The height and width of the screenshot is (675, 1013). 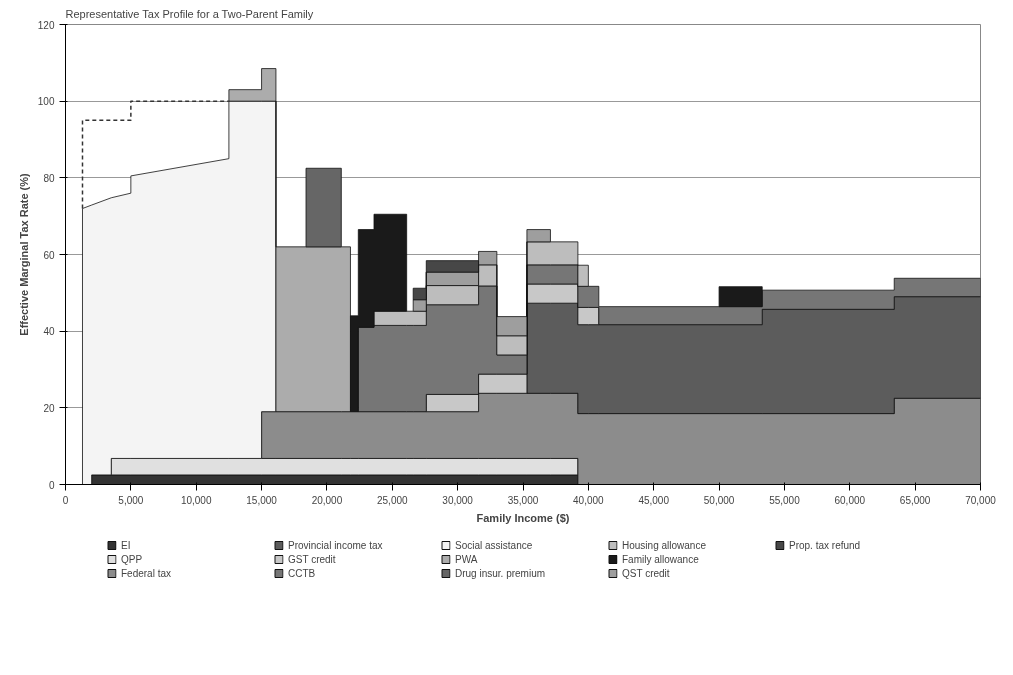 I want to click on legend-label: GST credit, so click(x=312, y=559).